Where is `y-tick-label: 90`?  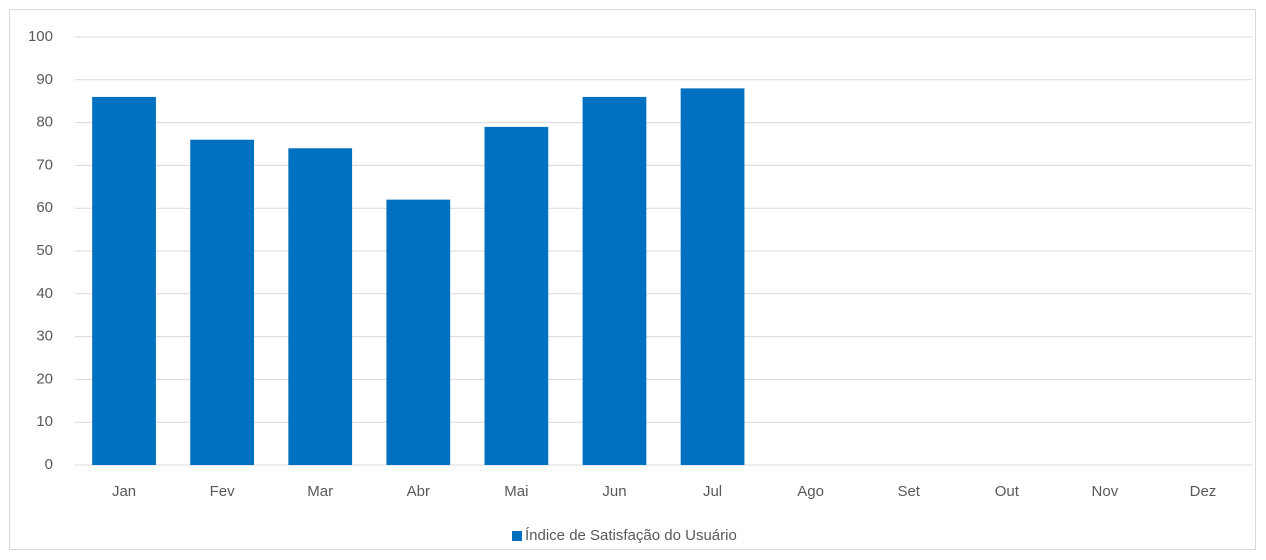
y-tick-label: 90 is located at coordinates (44, 79).